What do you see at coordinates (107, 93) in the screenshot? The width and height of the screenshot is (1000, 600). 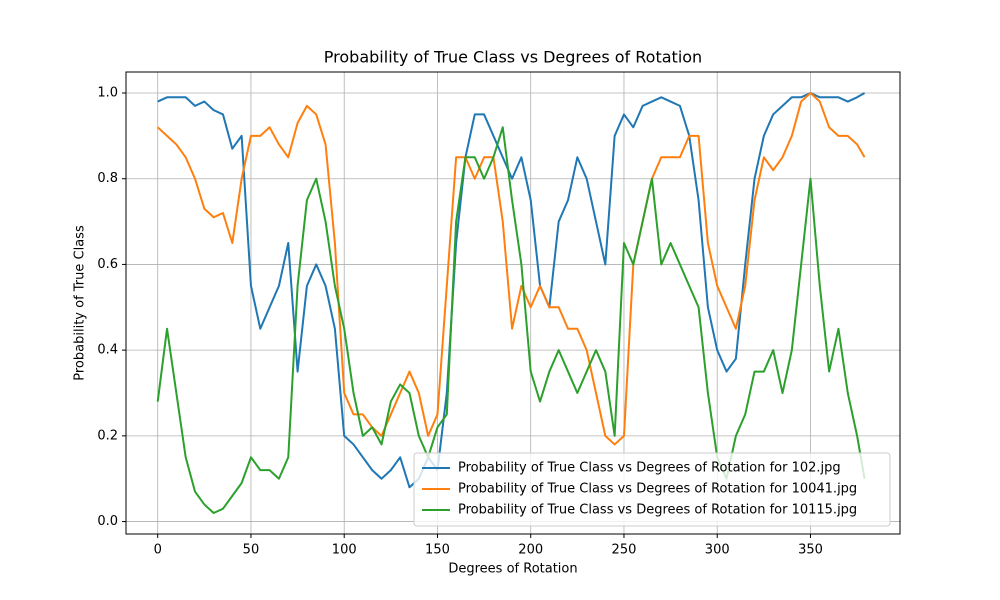 I see `y-tick-label: 1.0` at bounding box center [107, 93].